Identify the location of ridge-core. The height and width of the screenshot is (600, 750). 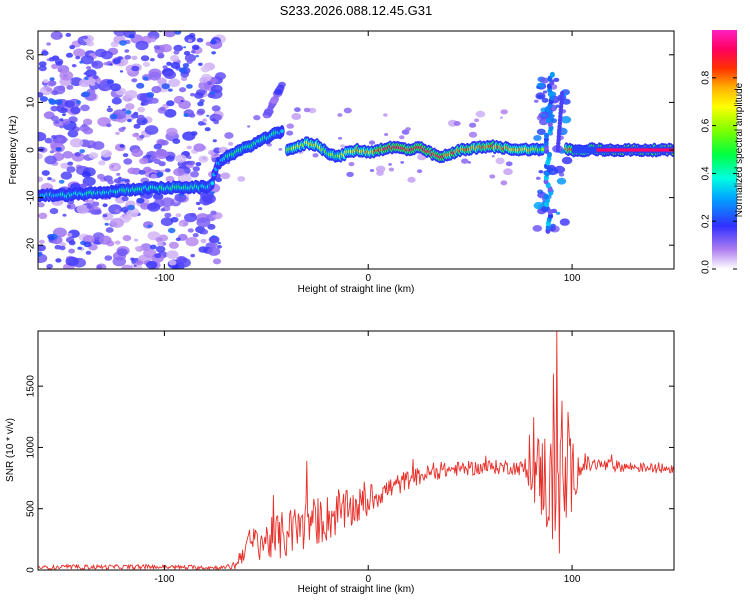
(282, 131).